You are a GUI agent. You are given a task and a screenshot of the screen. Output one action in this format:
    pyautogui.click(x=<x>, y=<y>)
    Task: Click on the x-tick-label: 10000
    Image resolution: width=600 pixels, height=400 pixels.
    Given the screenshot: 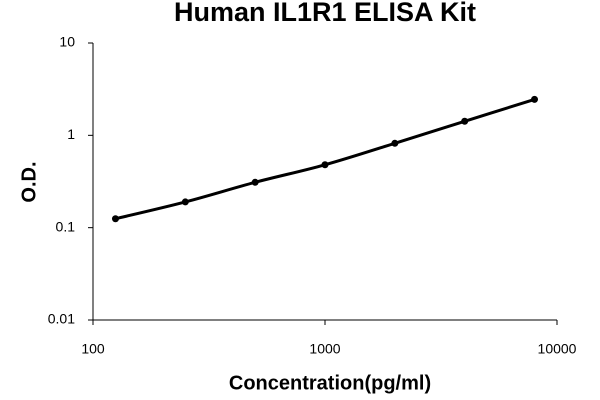 What is the action you would take?
    pyautogui.click(x=557, y=349)
    